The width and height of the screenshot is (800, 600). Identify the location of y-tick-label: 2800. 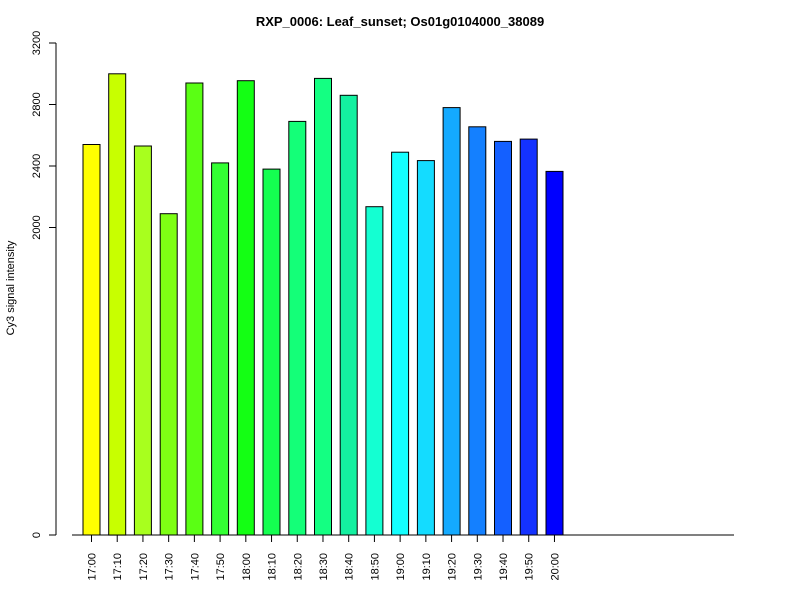
(37, 104).